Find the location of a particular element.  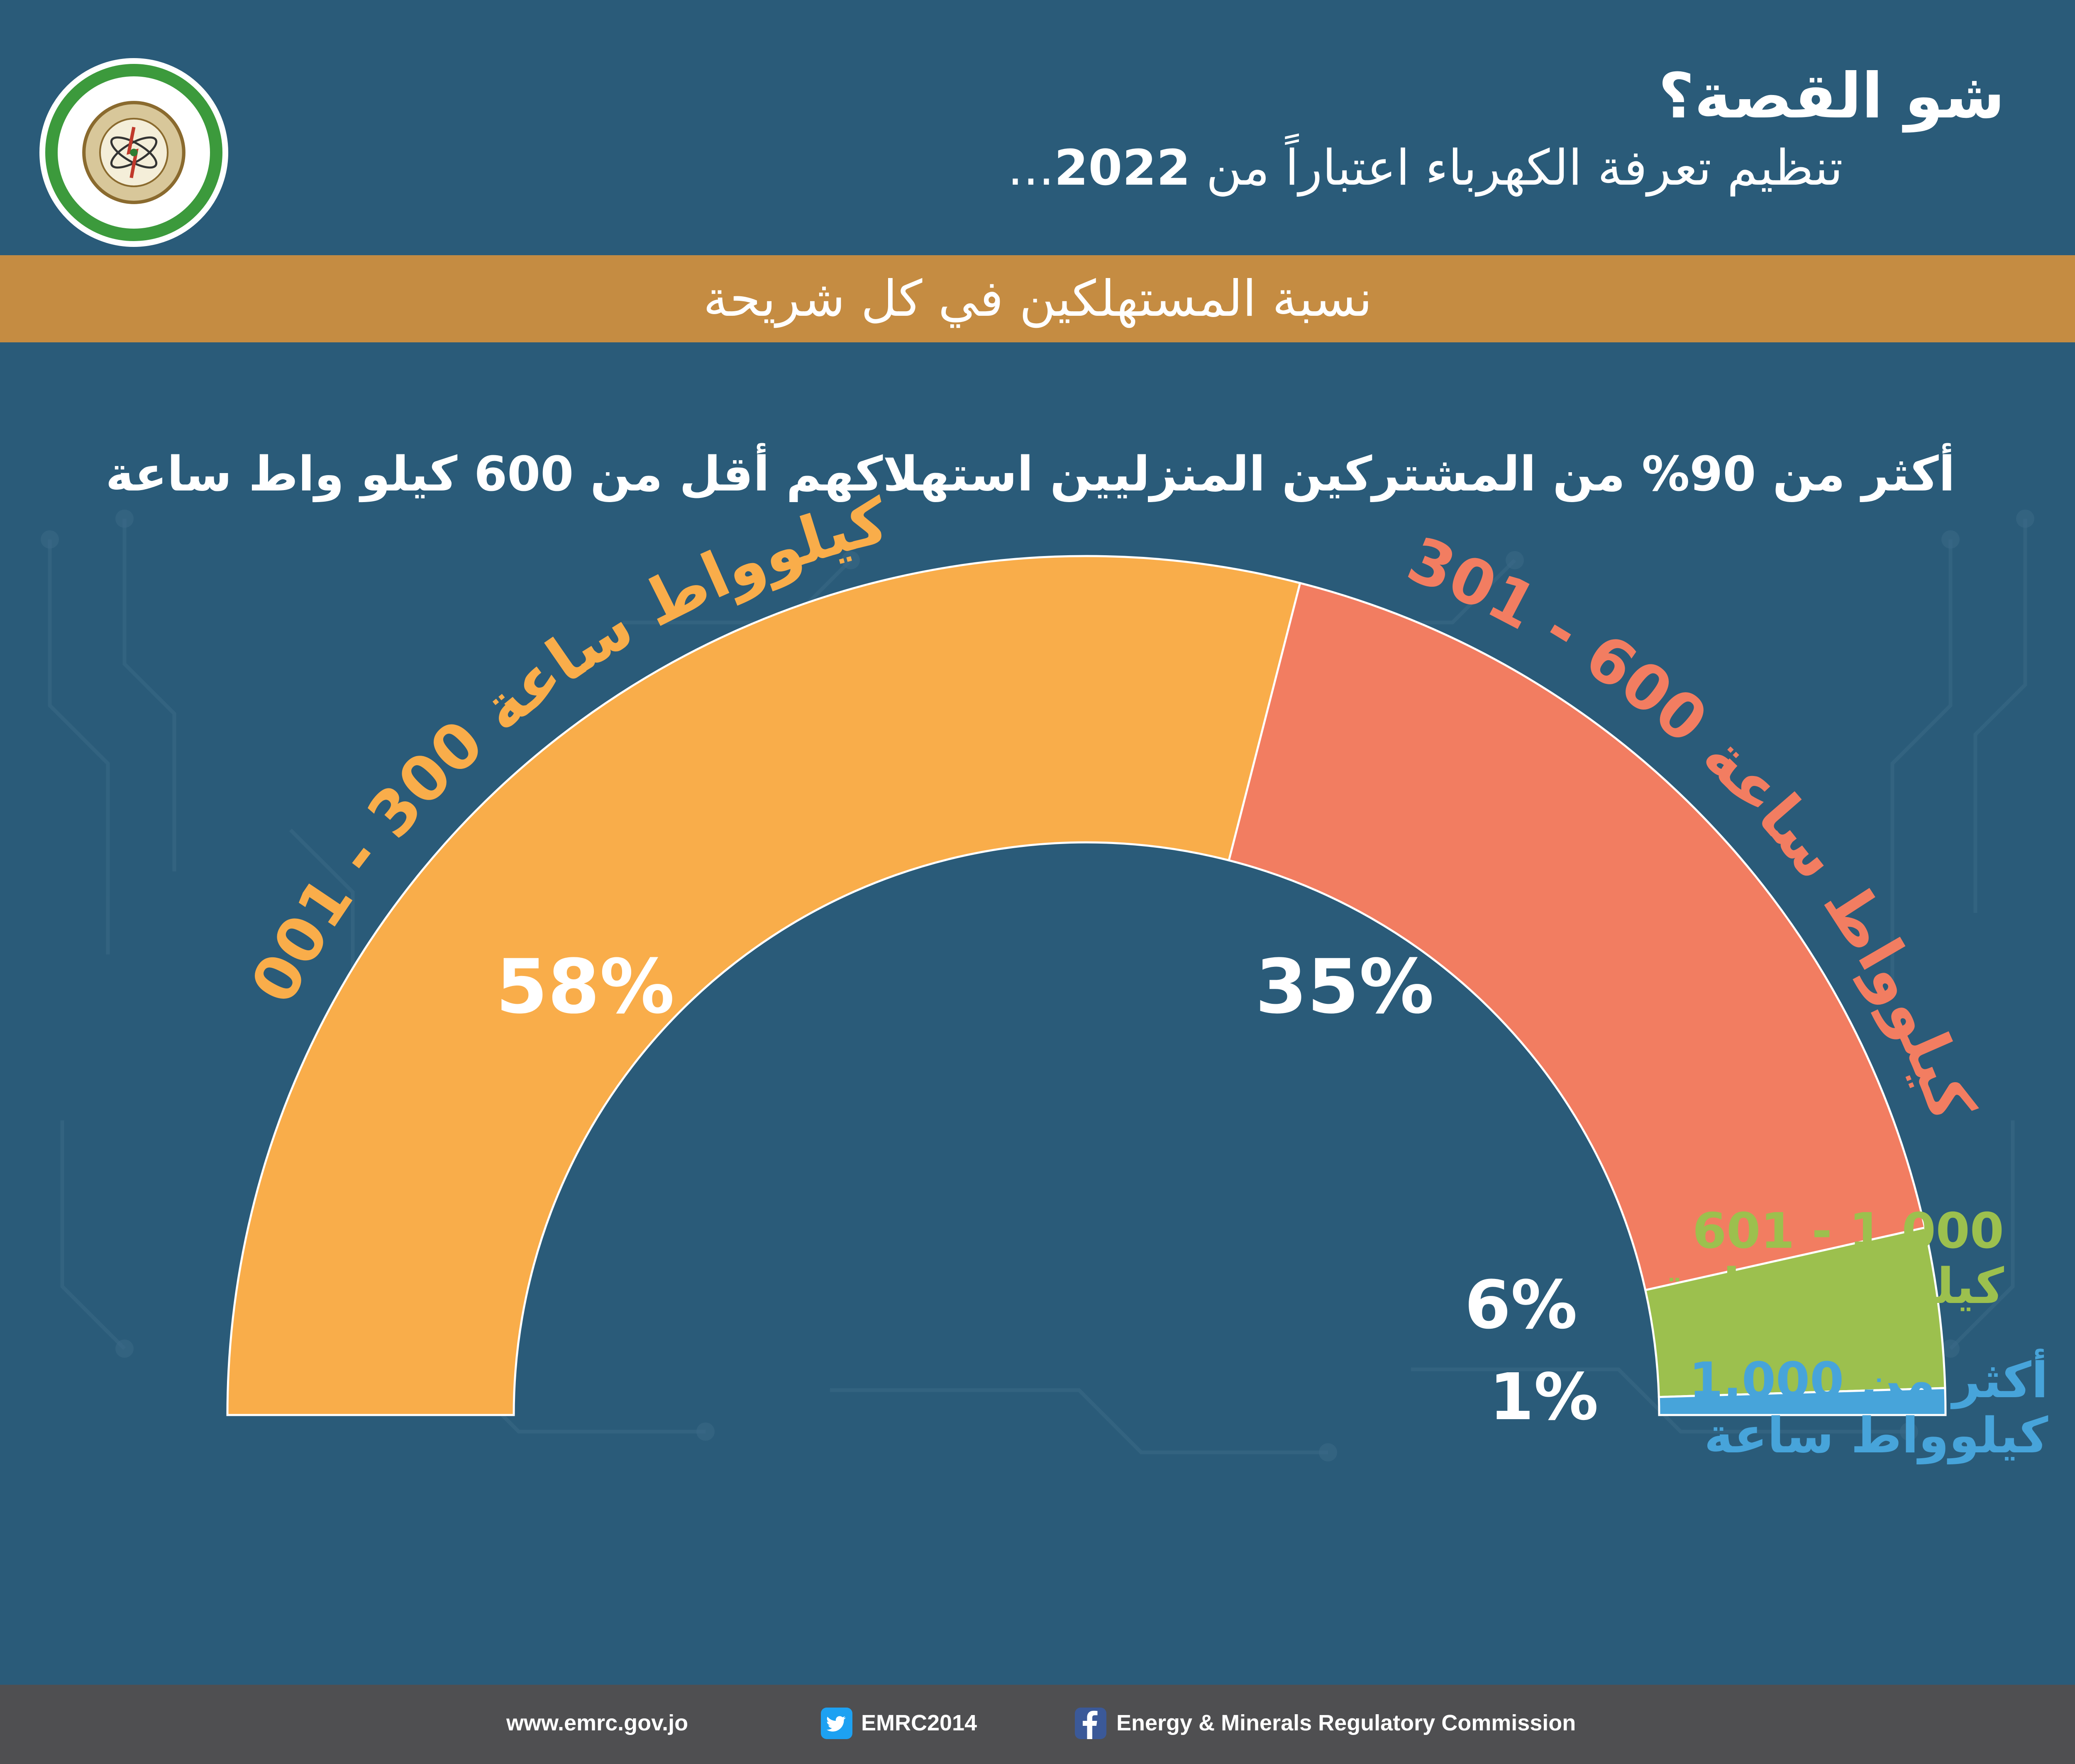

emrc-emblem-icon is located at coordinates (134, 153).